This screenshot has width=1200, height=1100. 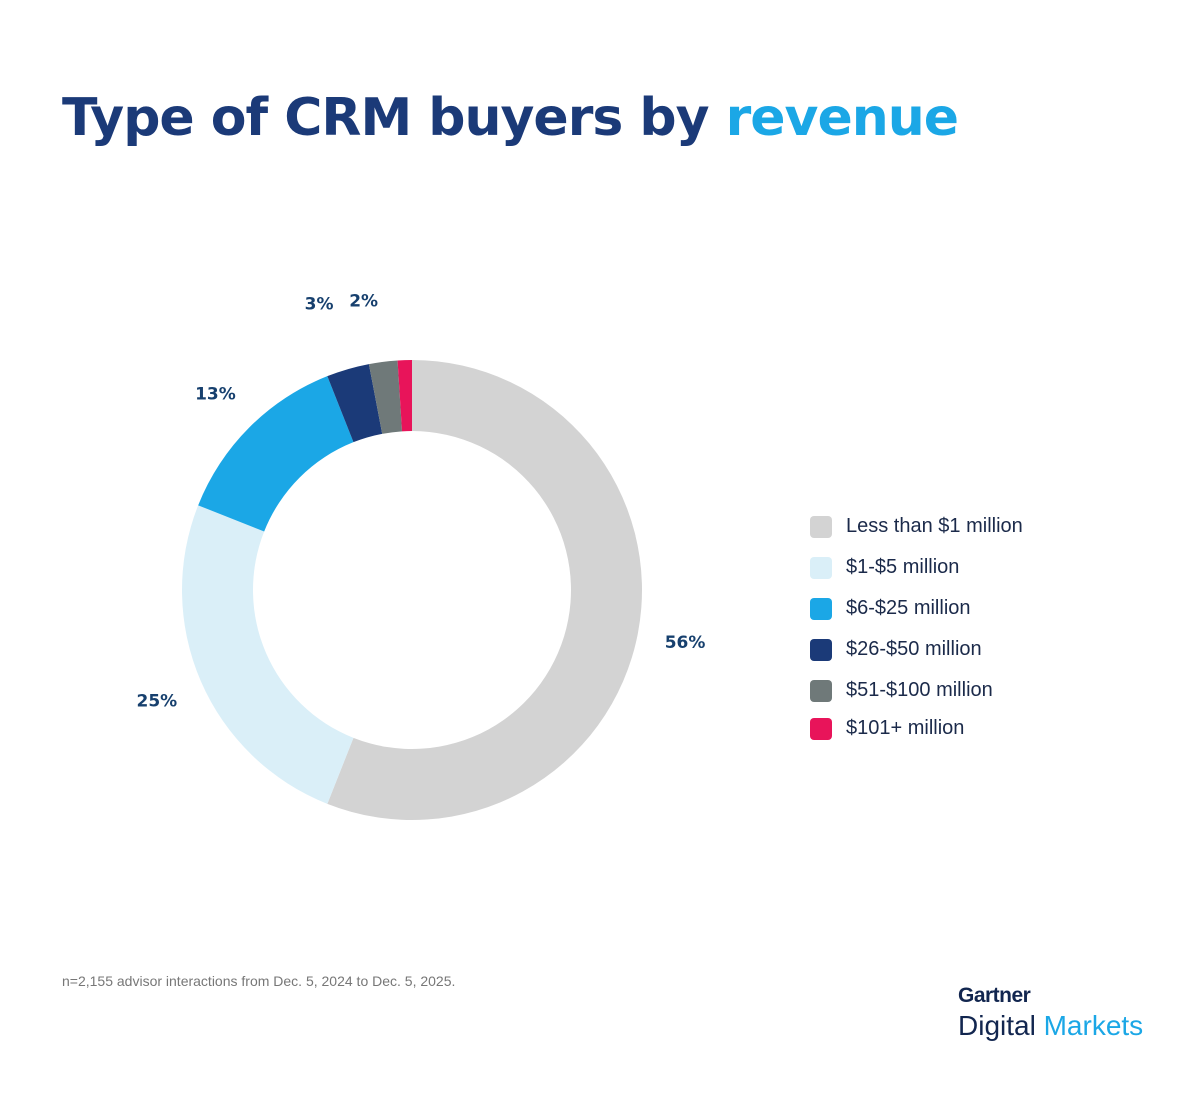 I want to click on chart-title: Type of CRM buyers by revenue, so click(x=510, y=118).